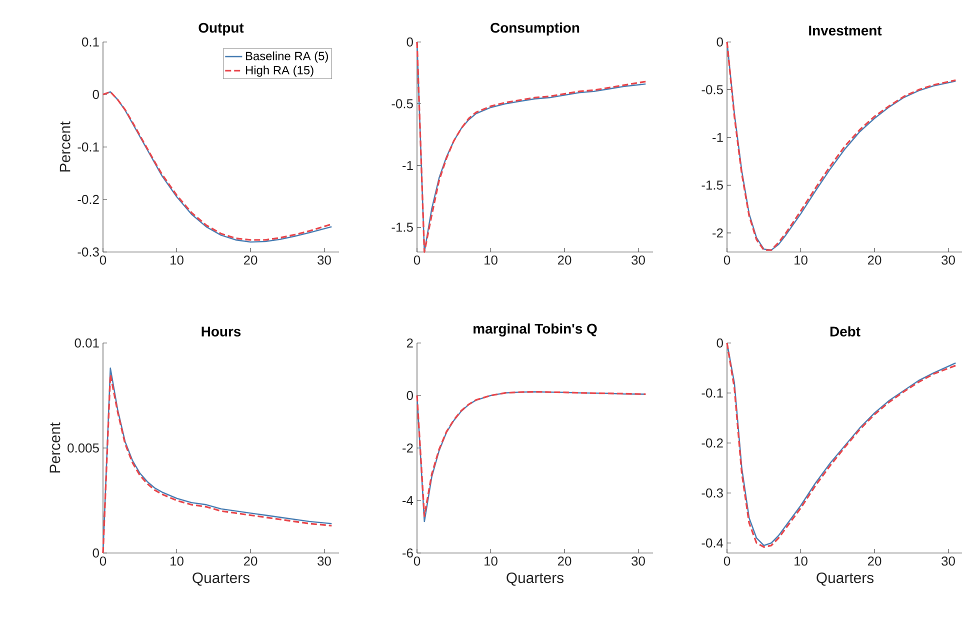 The height and width of the screenshot is (622, 962). What do you see at coordinates (287, 57) in the screenshot?
I see `legend-label: Baseline RA (5)` at bounding box center [287, 57].